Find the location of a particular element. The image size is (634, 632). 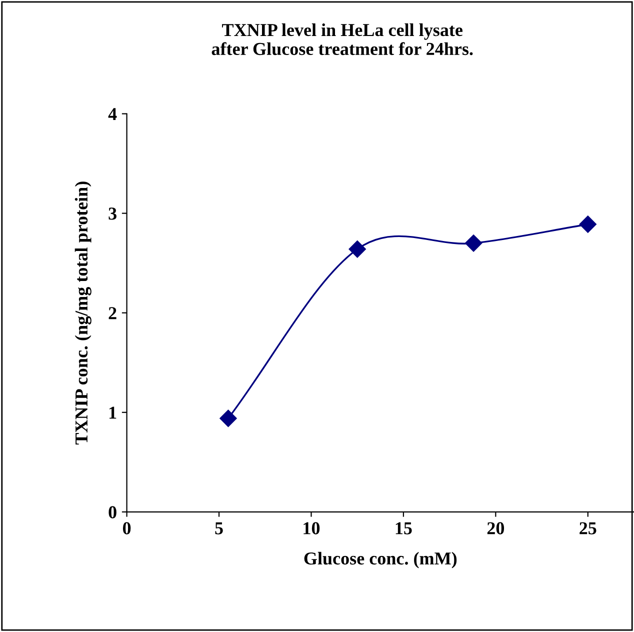

x-tick-label: 20 is located at coordinates (495, 528).